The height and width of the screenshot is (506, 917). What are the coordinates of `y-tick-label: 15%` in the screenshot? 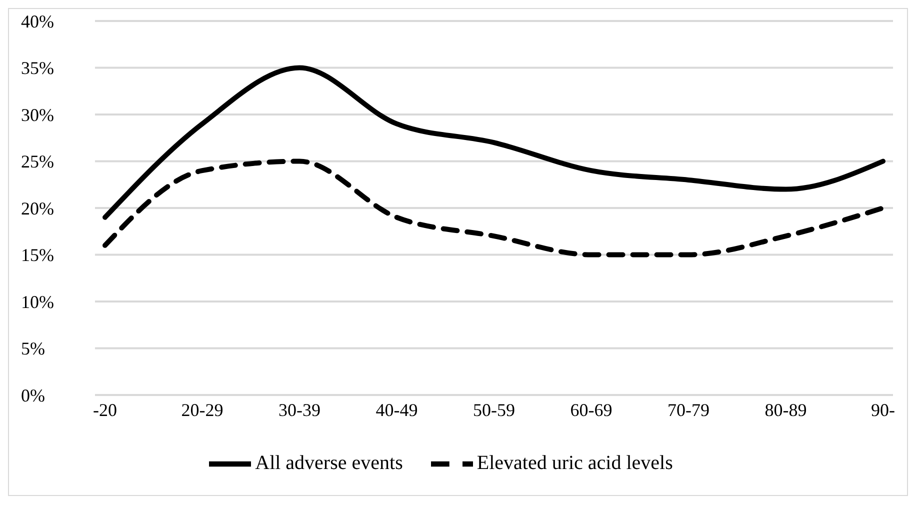 It's located at (37, 255).